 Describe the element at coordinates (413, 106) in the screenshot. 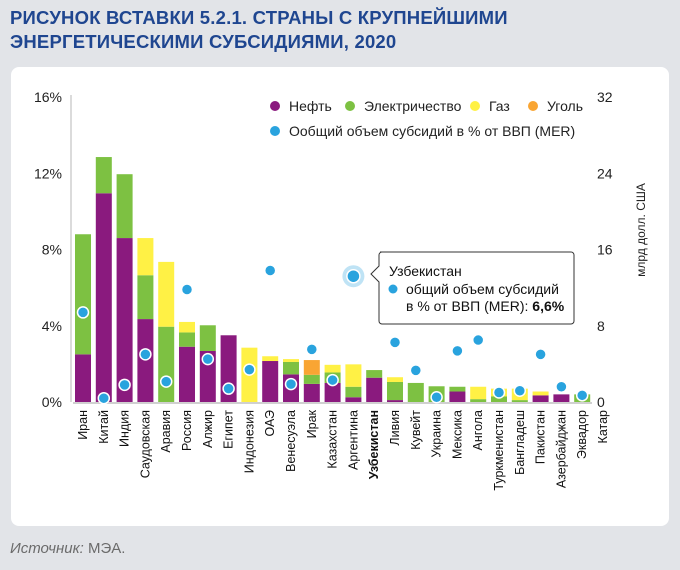

I see `legend-label: Электричество` at that location.